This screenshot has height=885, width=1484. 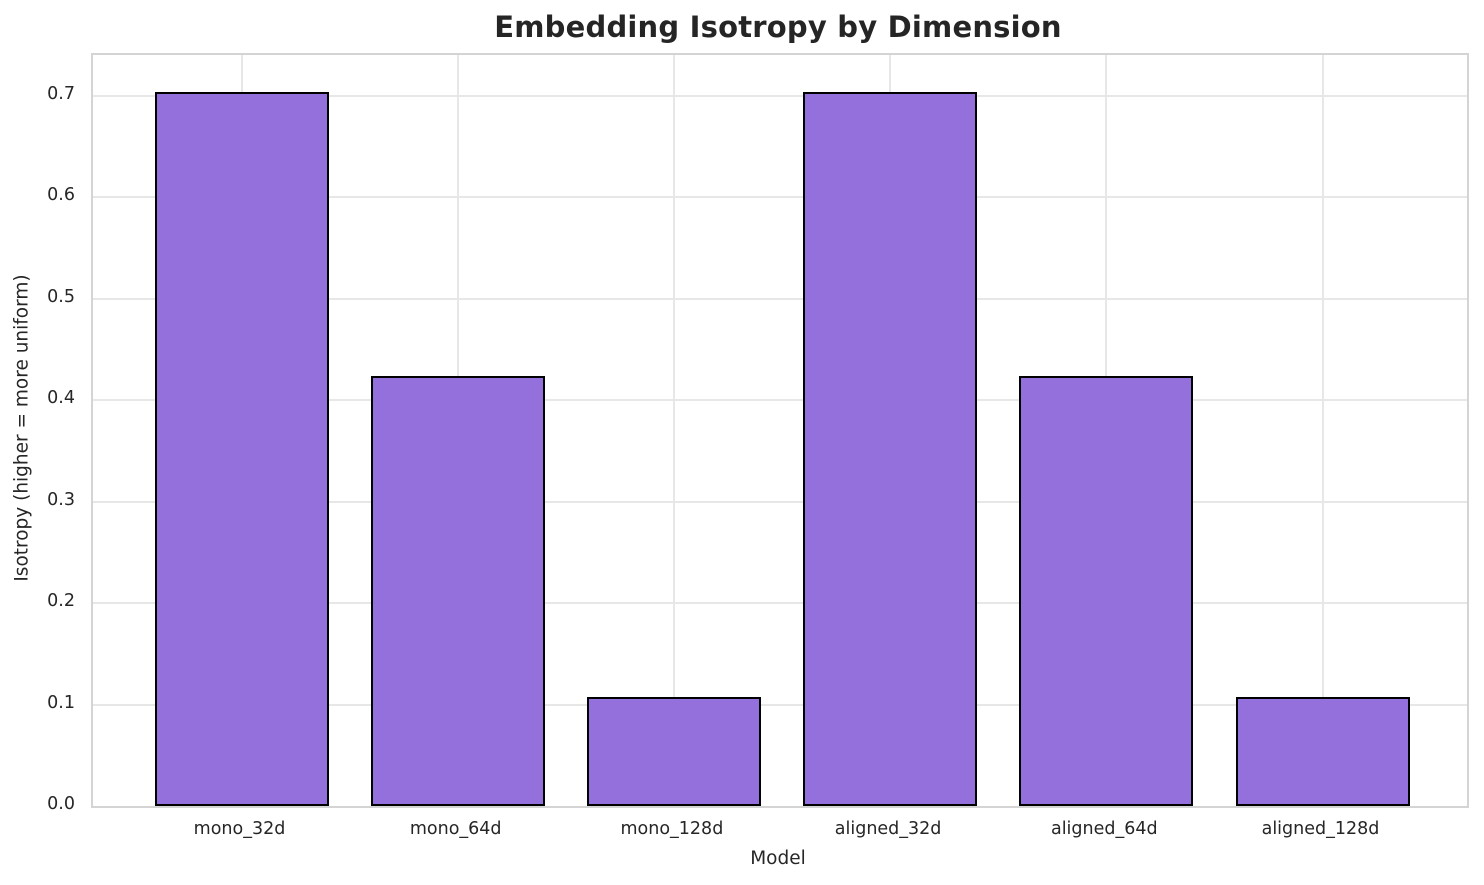 I want to click on y-tick-label: 0.6, so click(x=61, y=195).